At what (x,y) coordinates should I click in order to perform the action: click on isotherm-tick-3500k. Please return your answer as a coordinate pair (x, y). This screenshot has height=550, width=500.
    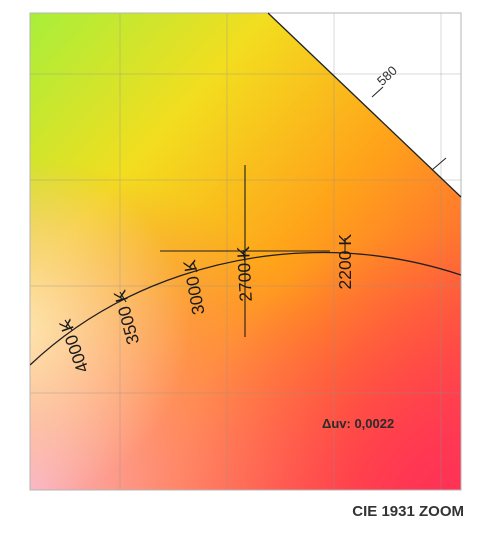
    Looking at the image, I should click on (123, 297).